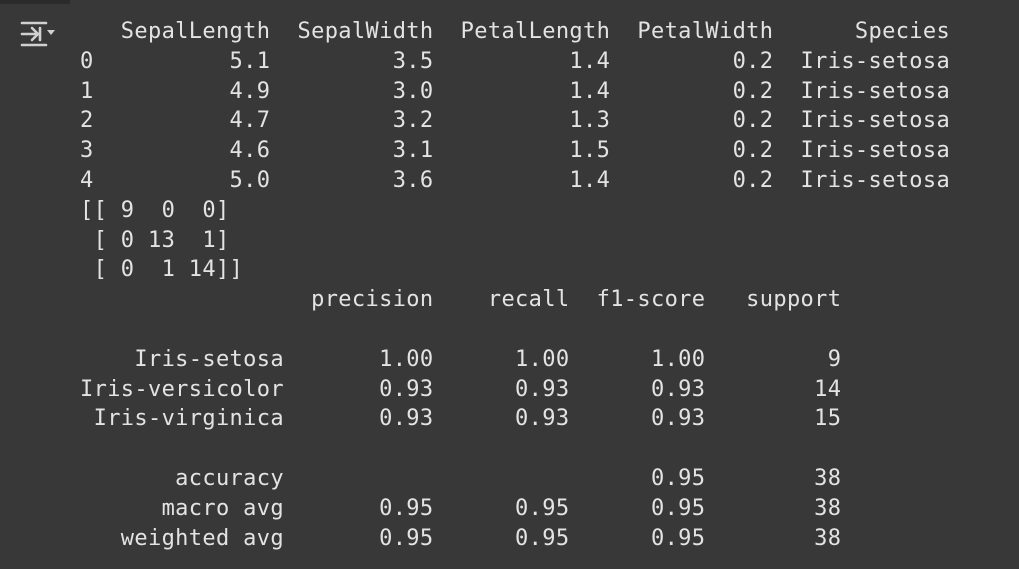  I want to click on report-row-accuracy: accuracy 0.95 38, so click(461, 478).